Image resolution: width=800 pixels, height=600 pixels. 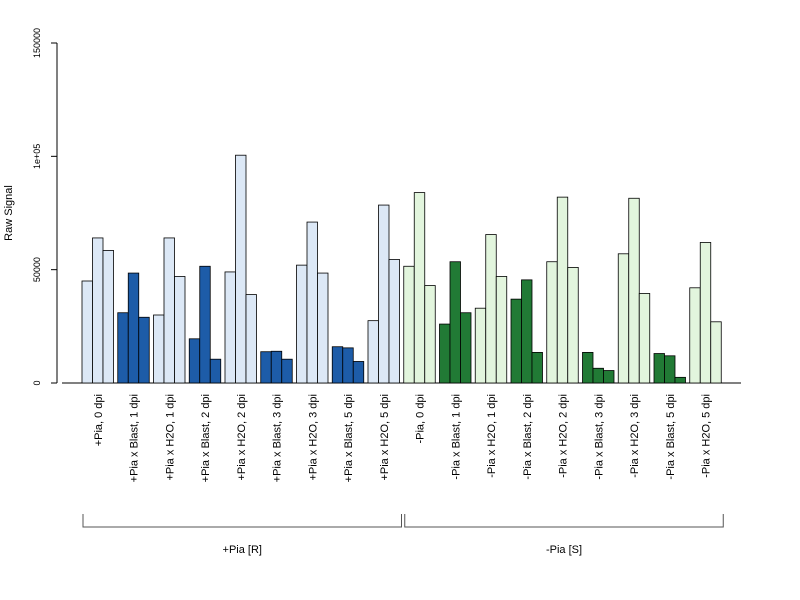 I want to click on y-tick-label: 1e+05, so click(x=37, y=156).